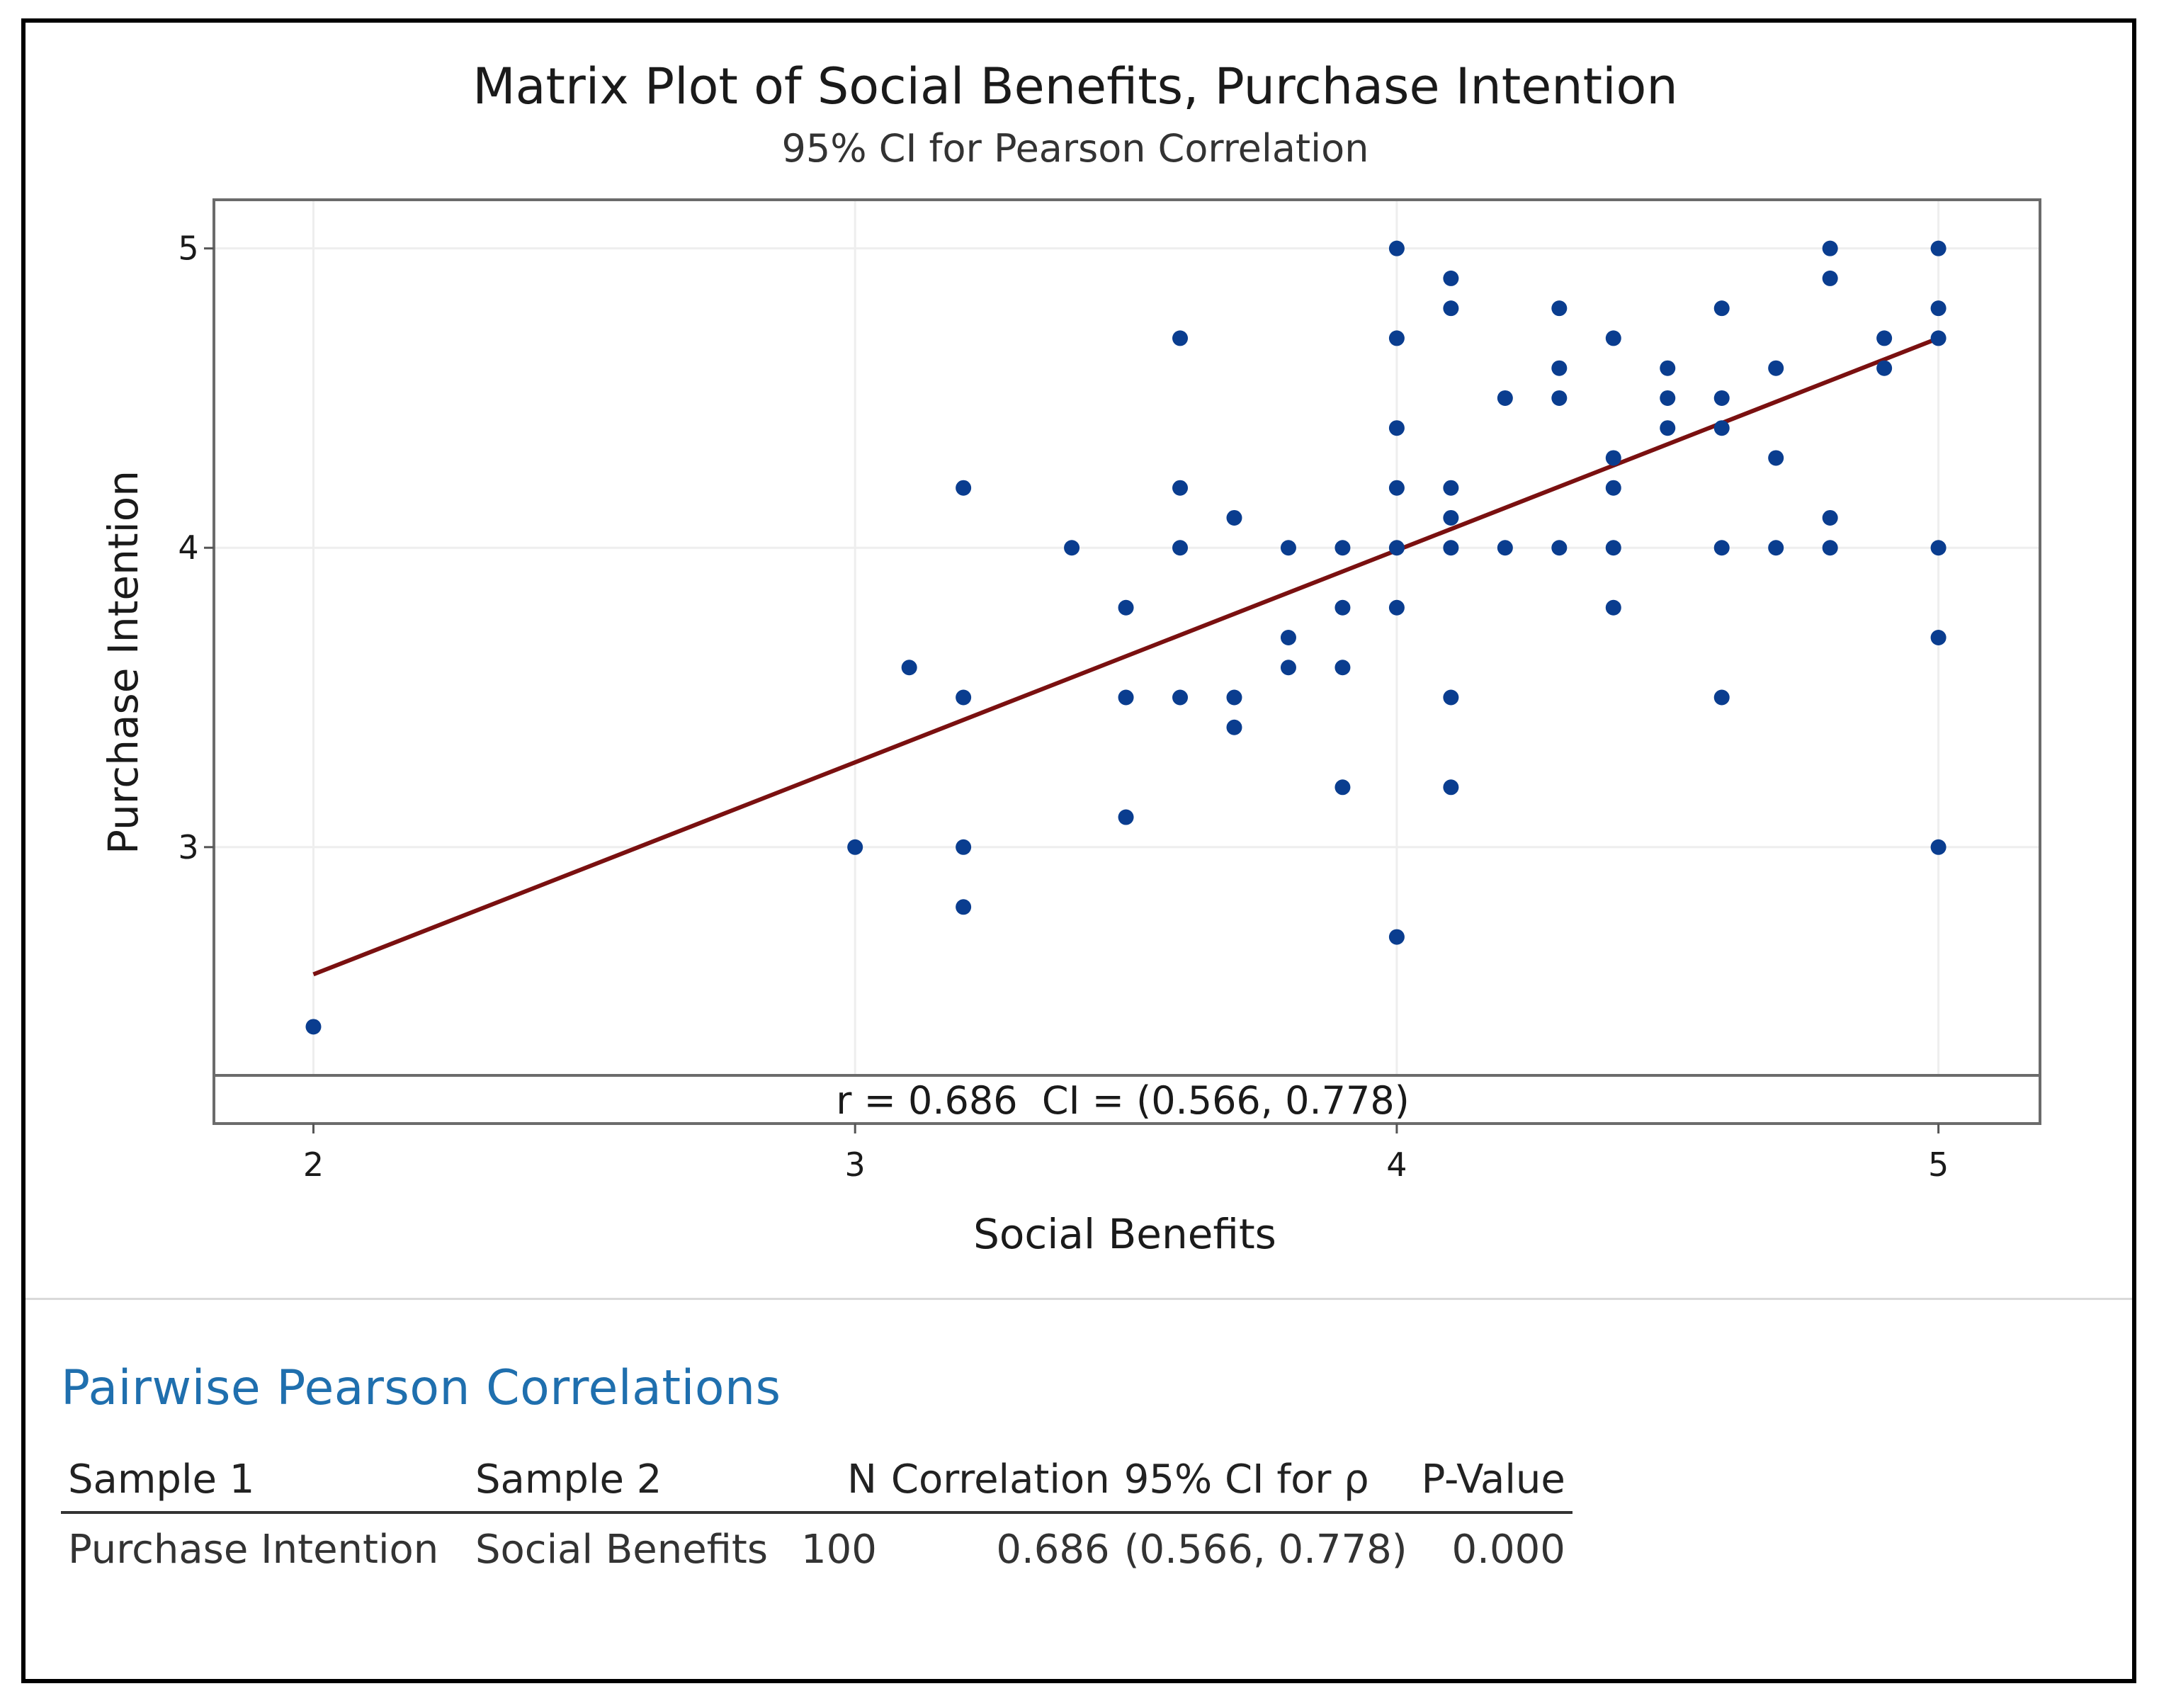 This screenshot has width=2159, height=1708. I want to click on cell-correlation: 0.686, so click(1053, 1550).